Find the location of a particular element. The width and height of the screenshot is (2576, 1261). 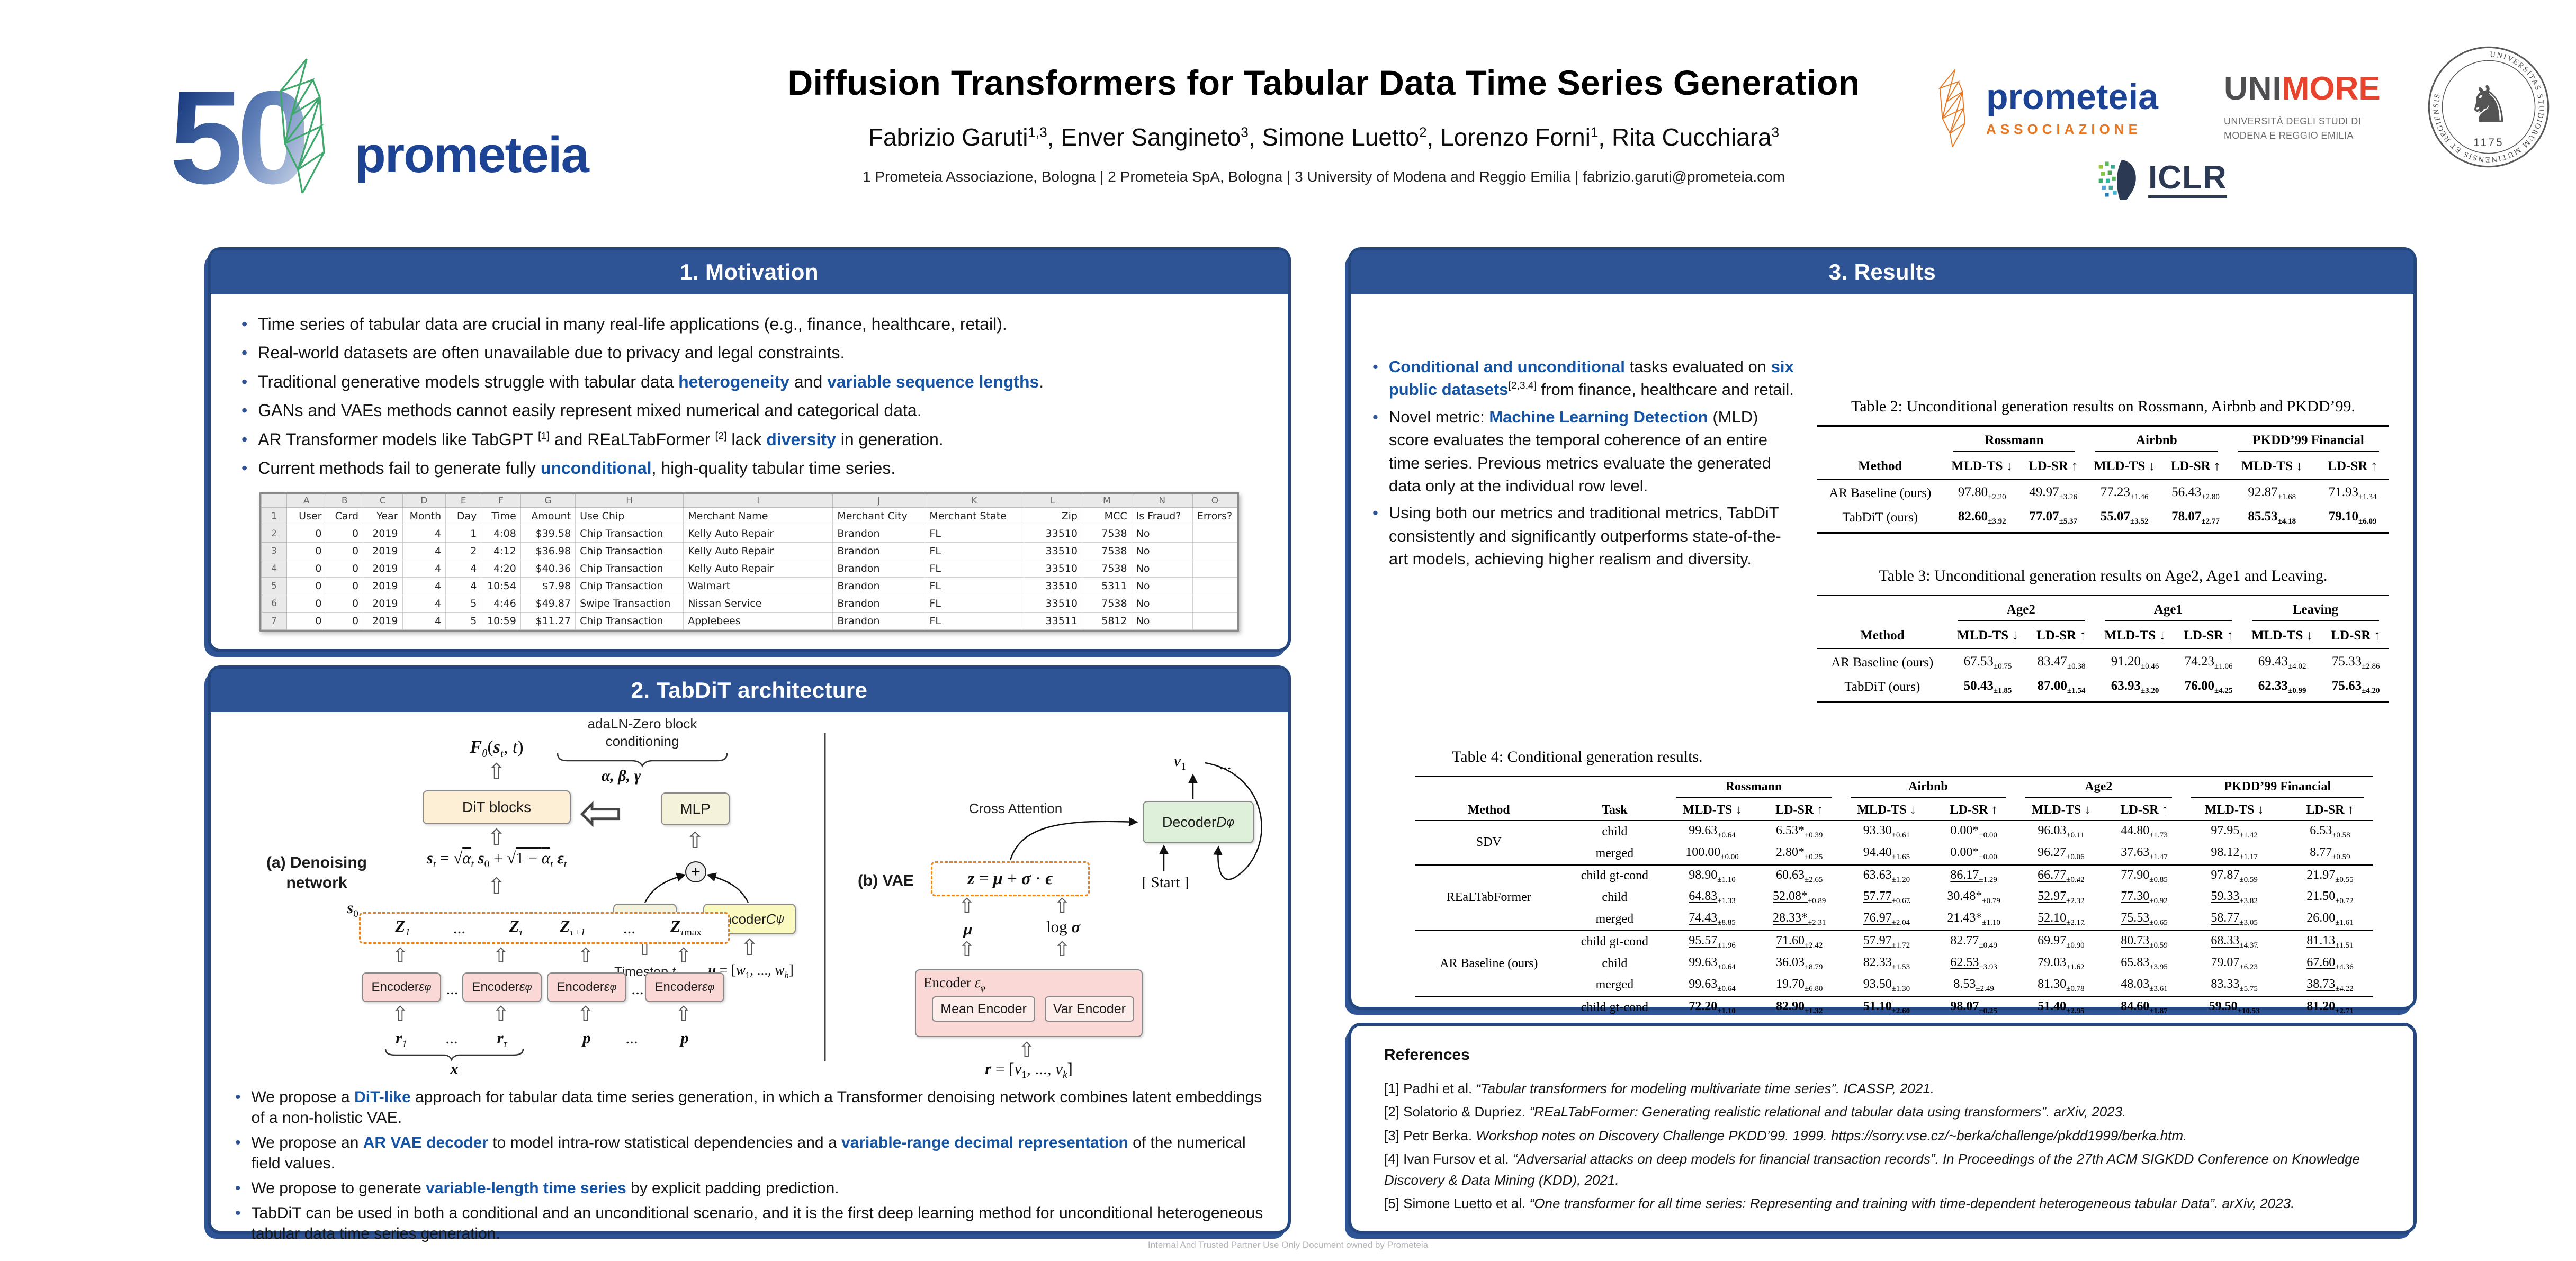

metric-value-cell: 59.50±10.53 is located at coordinates (2234, 1007).